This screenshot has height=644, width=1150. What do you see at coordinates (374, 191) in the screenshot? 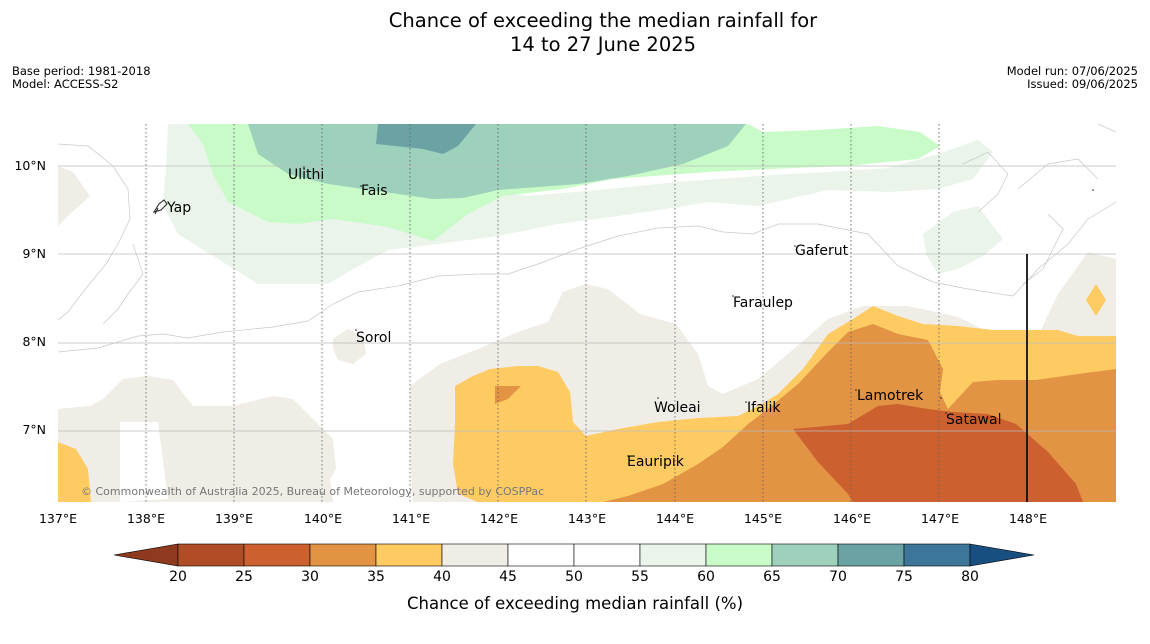
I see `place-fais: Fais` at bounding box center [374, 191].